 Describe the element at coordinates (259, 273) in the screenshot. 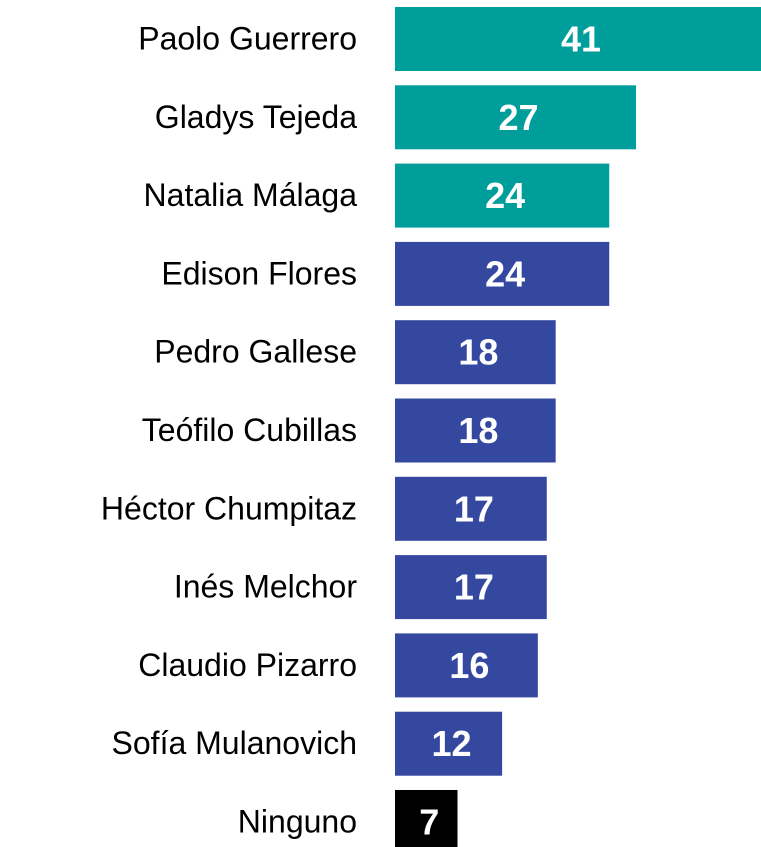

I see `category-label: Edison Flores` at that location.